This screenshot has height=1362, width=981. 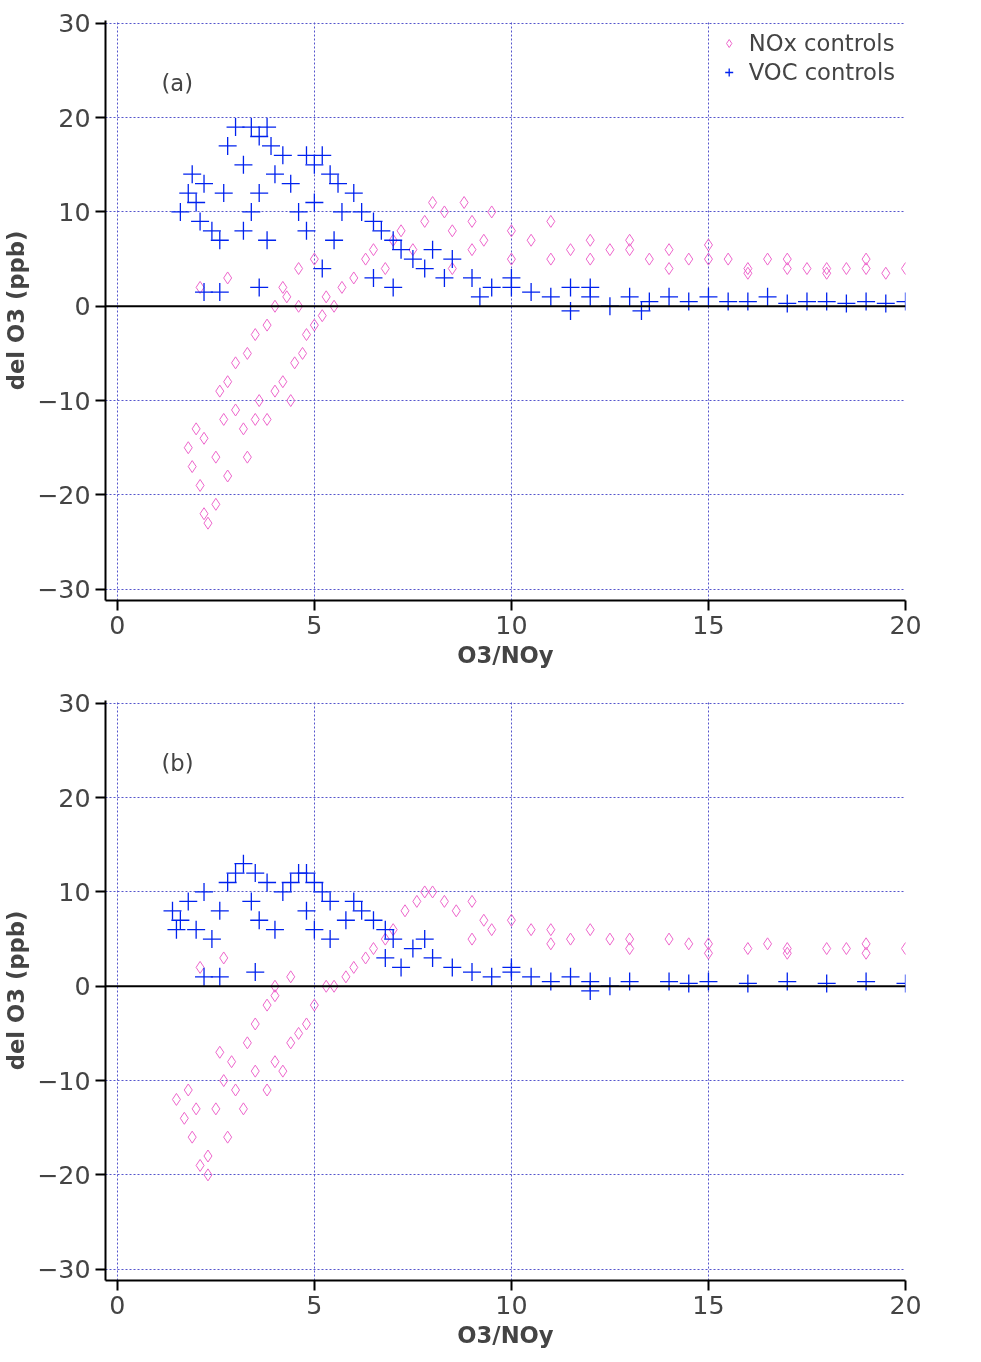 What do you see at coordinates (177, 82) in the screenshot?
I see `annotation: (a)` at bounding box center [177, 82].